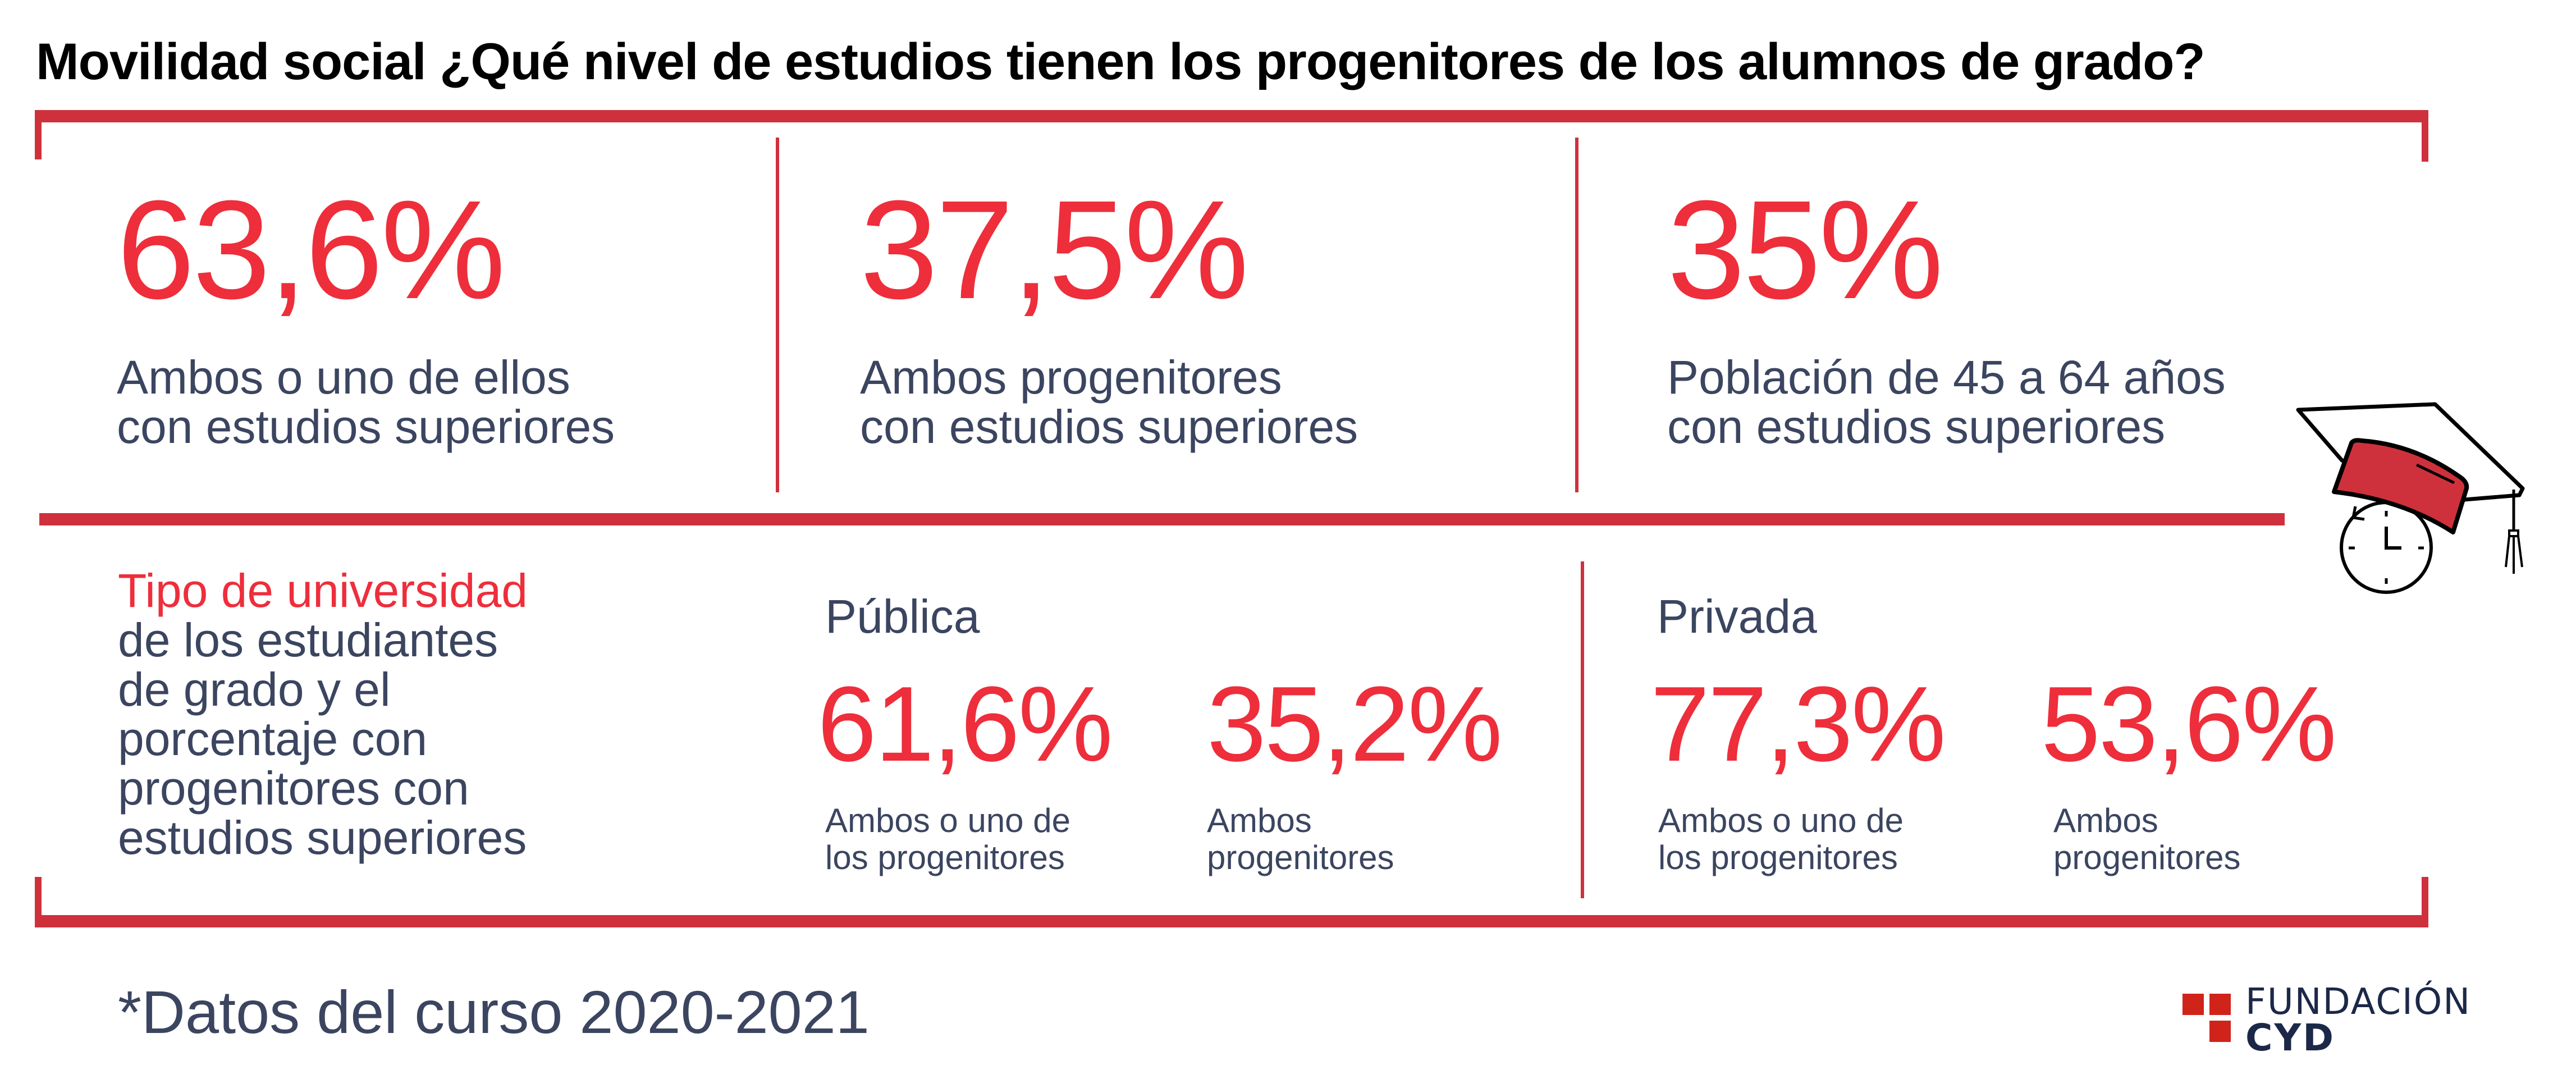  Describe the element at coordinates (2425, 902) in the screenshot. I see `bracket-bottom-right` at that location.